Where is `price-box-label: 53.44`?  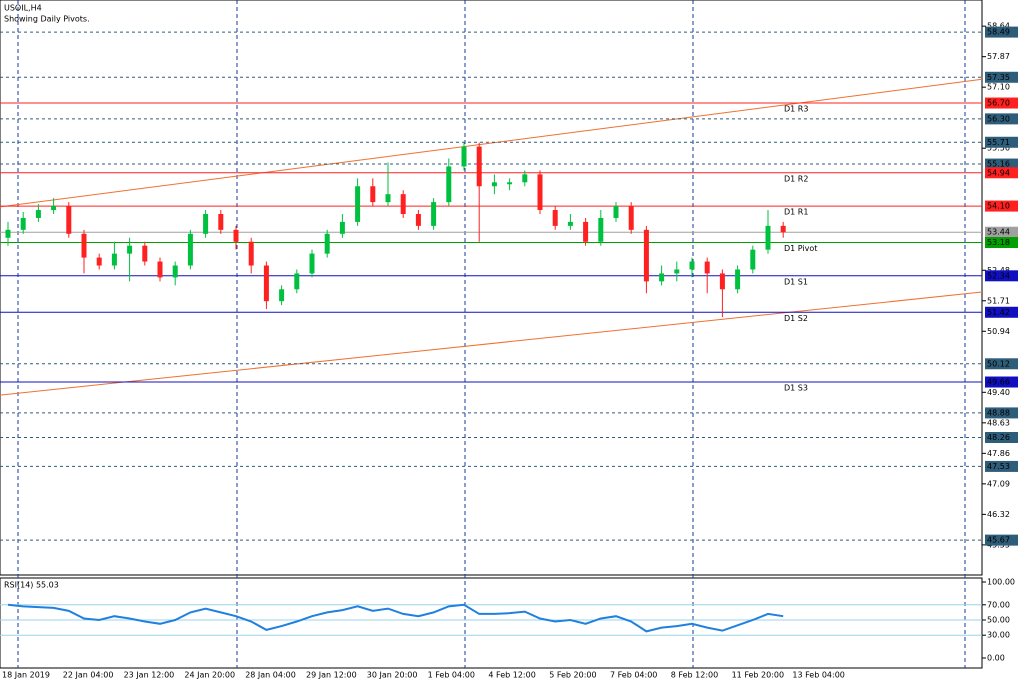
price-box-label: 53.44 is located at coordinates (998, 232).